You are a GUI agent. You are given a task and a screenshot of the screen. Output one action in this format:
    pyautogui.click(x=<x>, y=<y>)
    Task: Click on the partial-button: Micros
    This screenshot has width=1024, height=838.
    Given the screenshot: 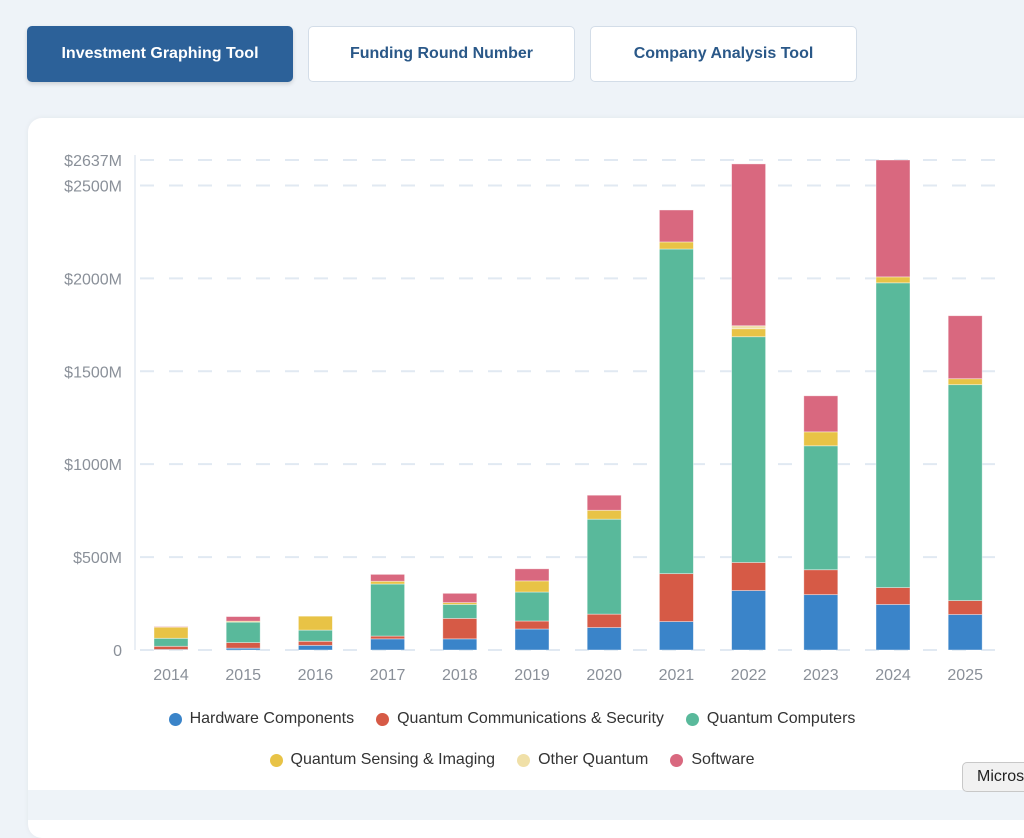 What is the action you would take?
    pyautogui.click(x=993, y=777)
    